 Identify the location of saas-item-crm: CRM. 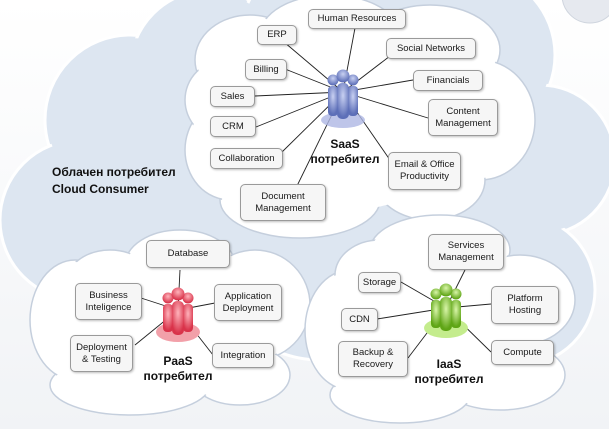
(233, 126).